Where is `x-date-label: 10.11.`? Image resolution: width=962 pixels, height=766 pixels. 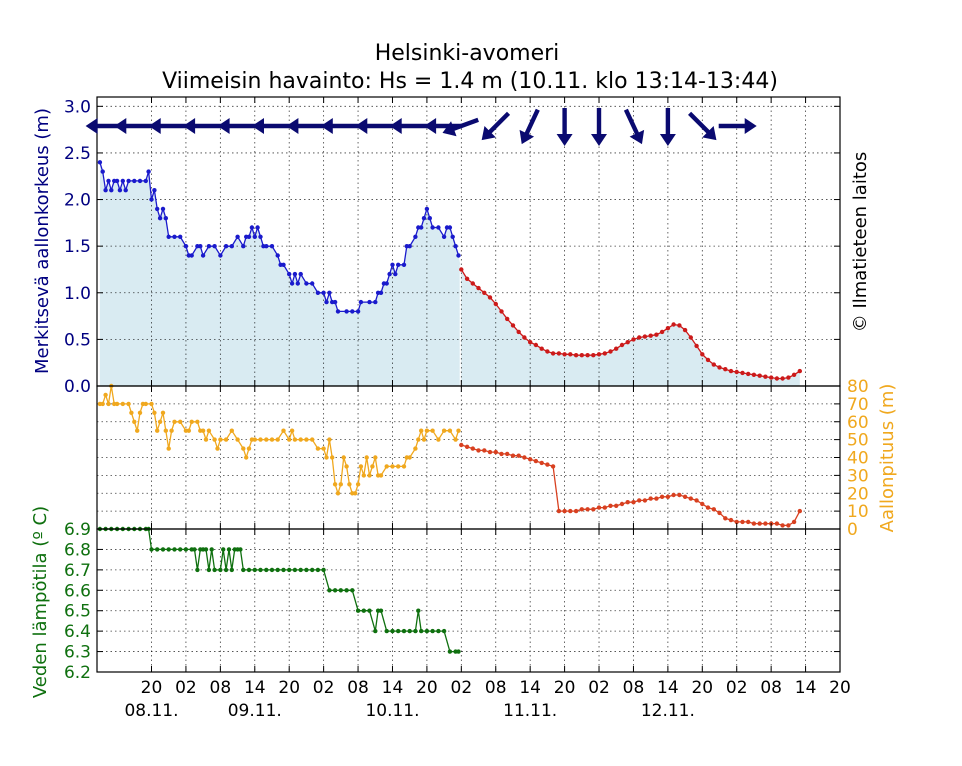 x-date-label: 10.11. is located at coordinates (392, 711).